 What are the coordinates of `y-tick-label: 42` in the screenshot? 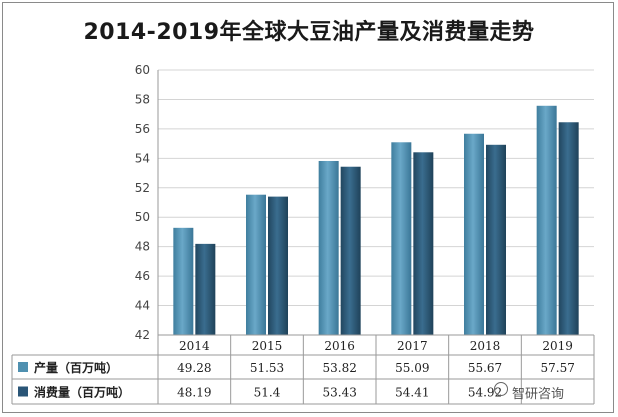 It's located at (142, 335).